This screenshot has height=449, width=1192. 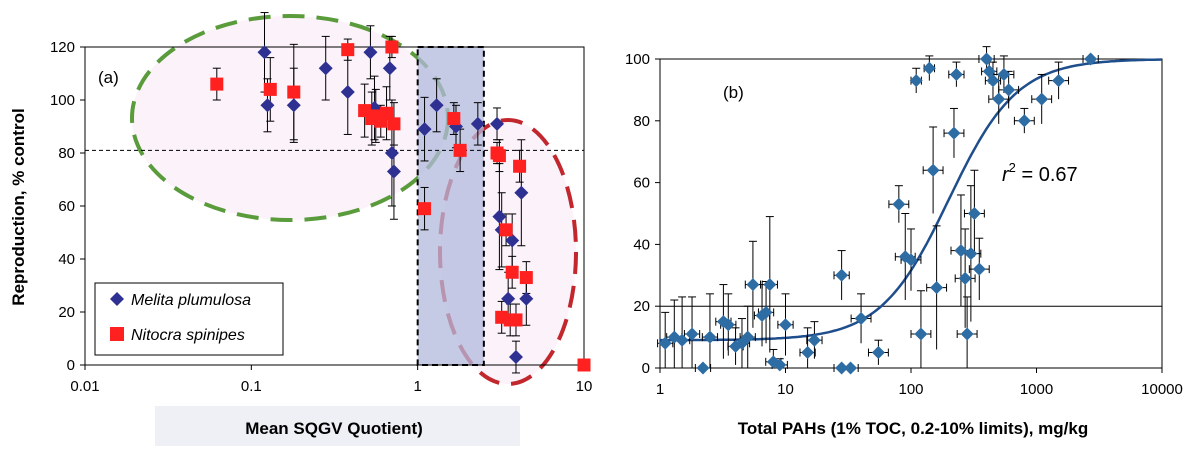 What do you see at coordinates (62, 47) in the screenshot?
I see `y-tick-label: 120` at bounding box center [62, 47].